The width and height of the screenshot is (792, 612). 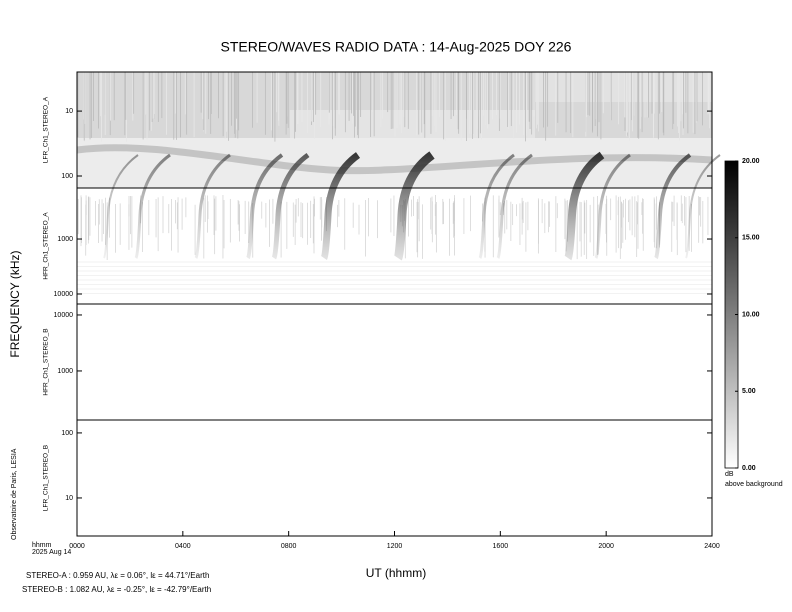 I want to click on x-tick-label: 0000, so click(x=77, y=546).